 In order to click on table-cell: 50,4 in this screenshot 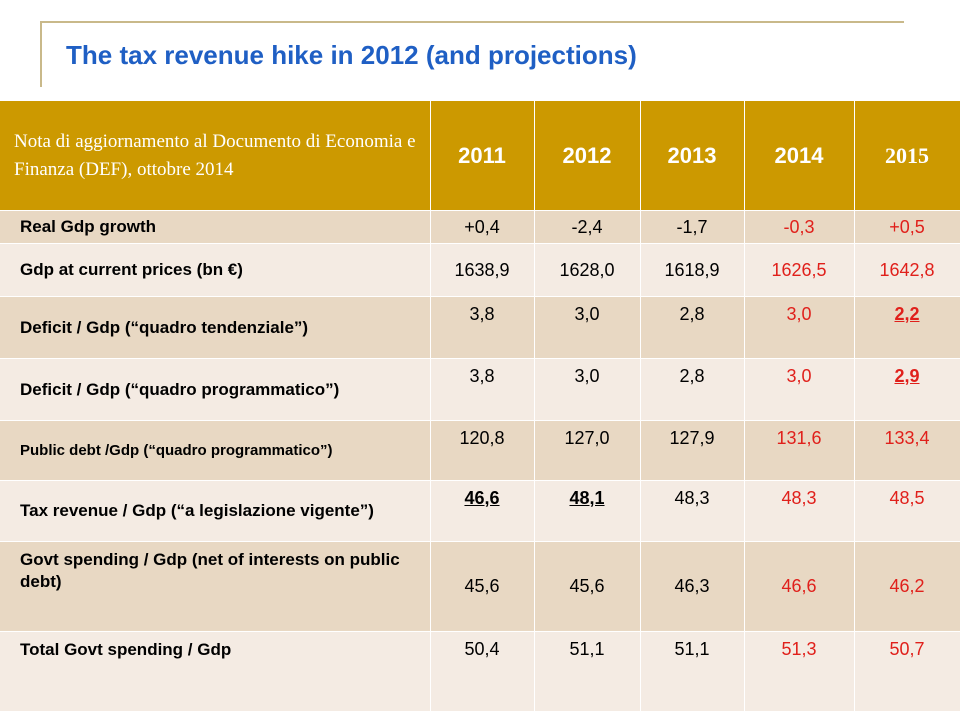, I will do `click(482, 671)`.